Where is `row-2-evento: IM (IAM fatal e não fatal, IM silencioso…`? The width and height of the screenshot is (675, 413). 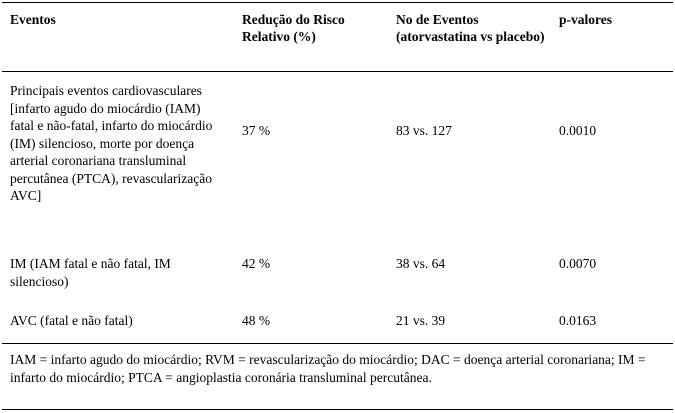 row-2-evento: IM (IAM fatal e não fatal, IM silencioso… is located at coordinates (90, 272).